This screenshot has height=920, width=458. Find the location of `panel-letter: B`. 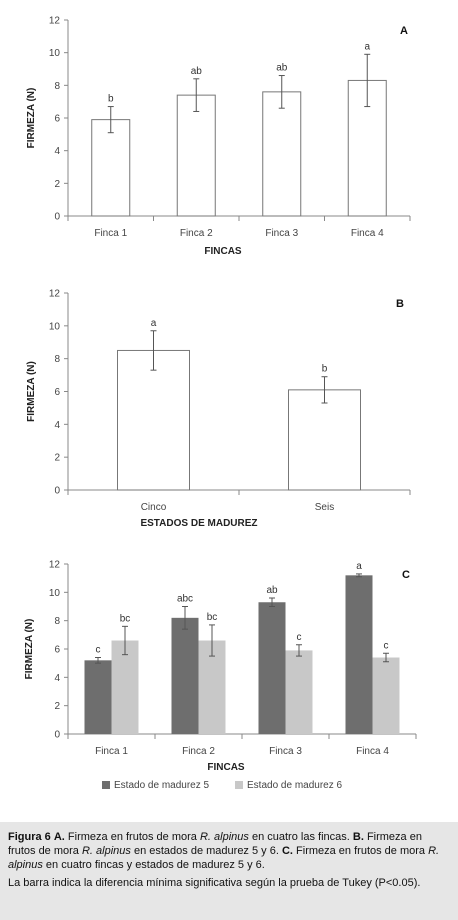

panel-letter: B is located at coordinates (400, 304).